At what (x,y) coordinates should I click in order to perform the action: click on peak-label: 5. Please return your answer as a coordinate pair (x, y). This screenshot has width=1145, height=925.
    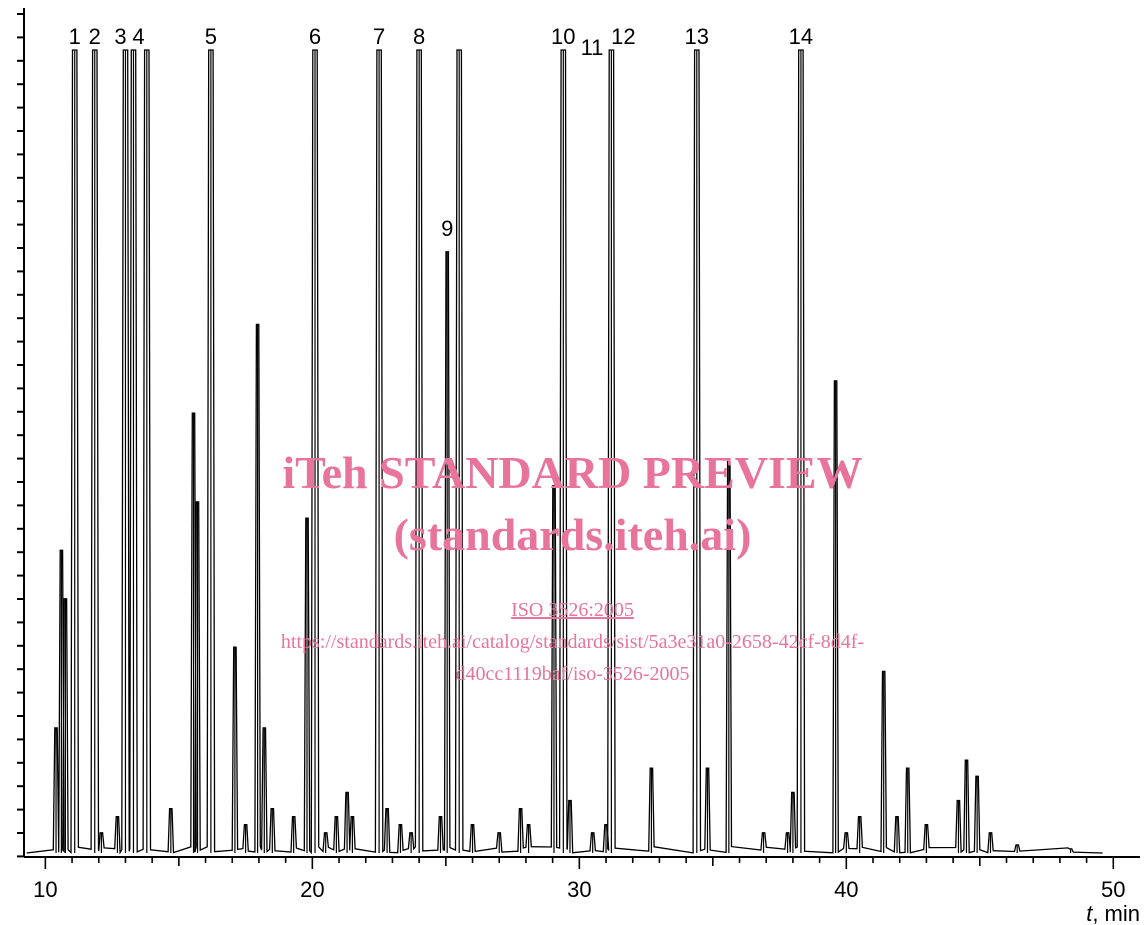
    Looking at the image, I should click on (211, 36).